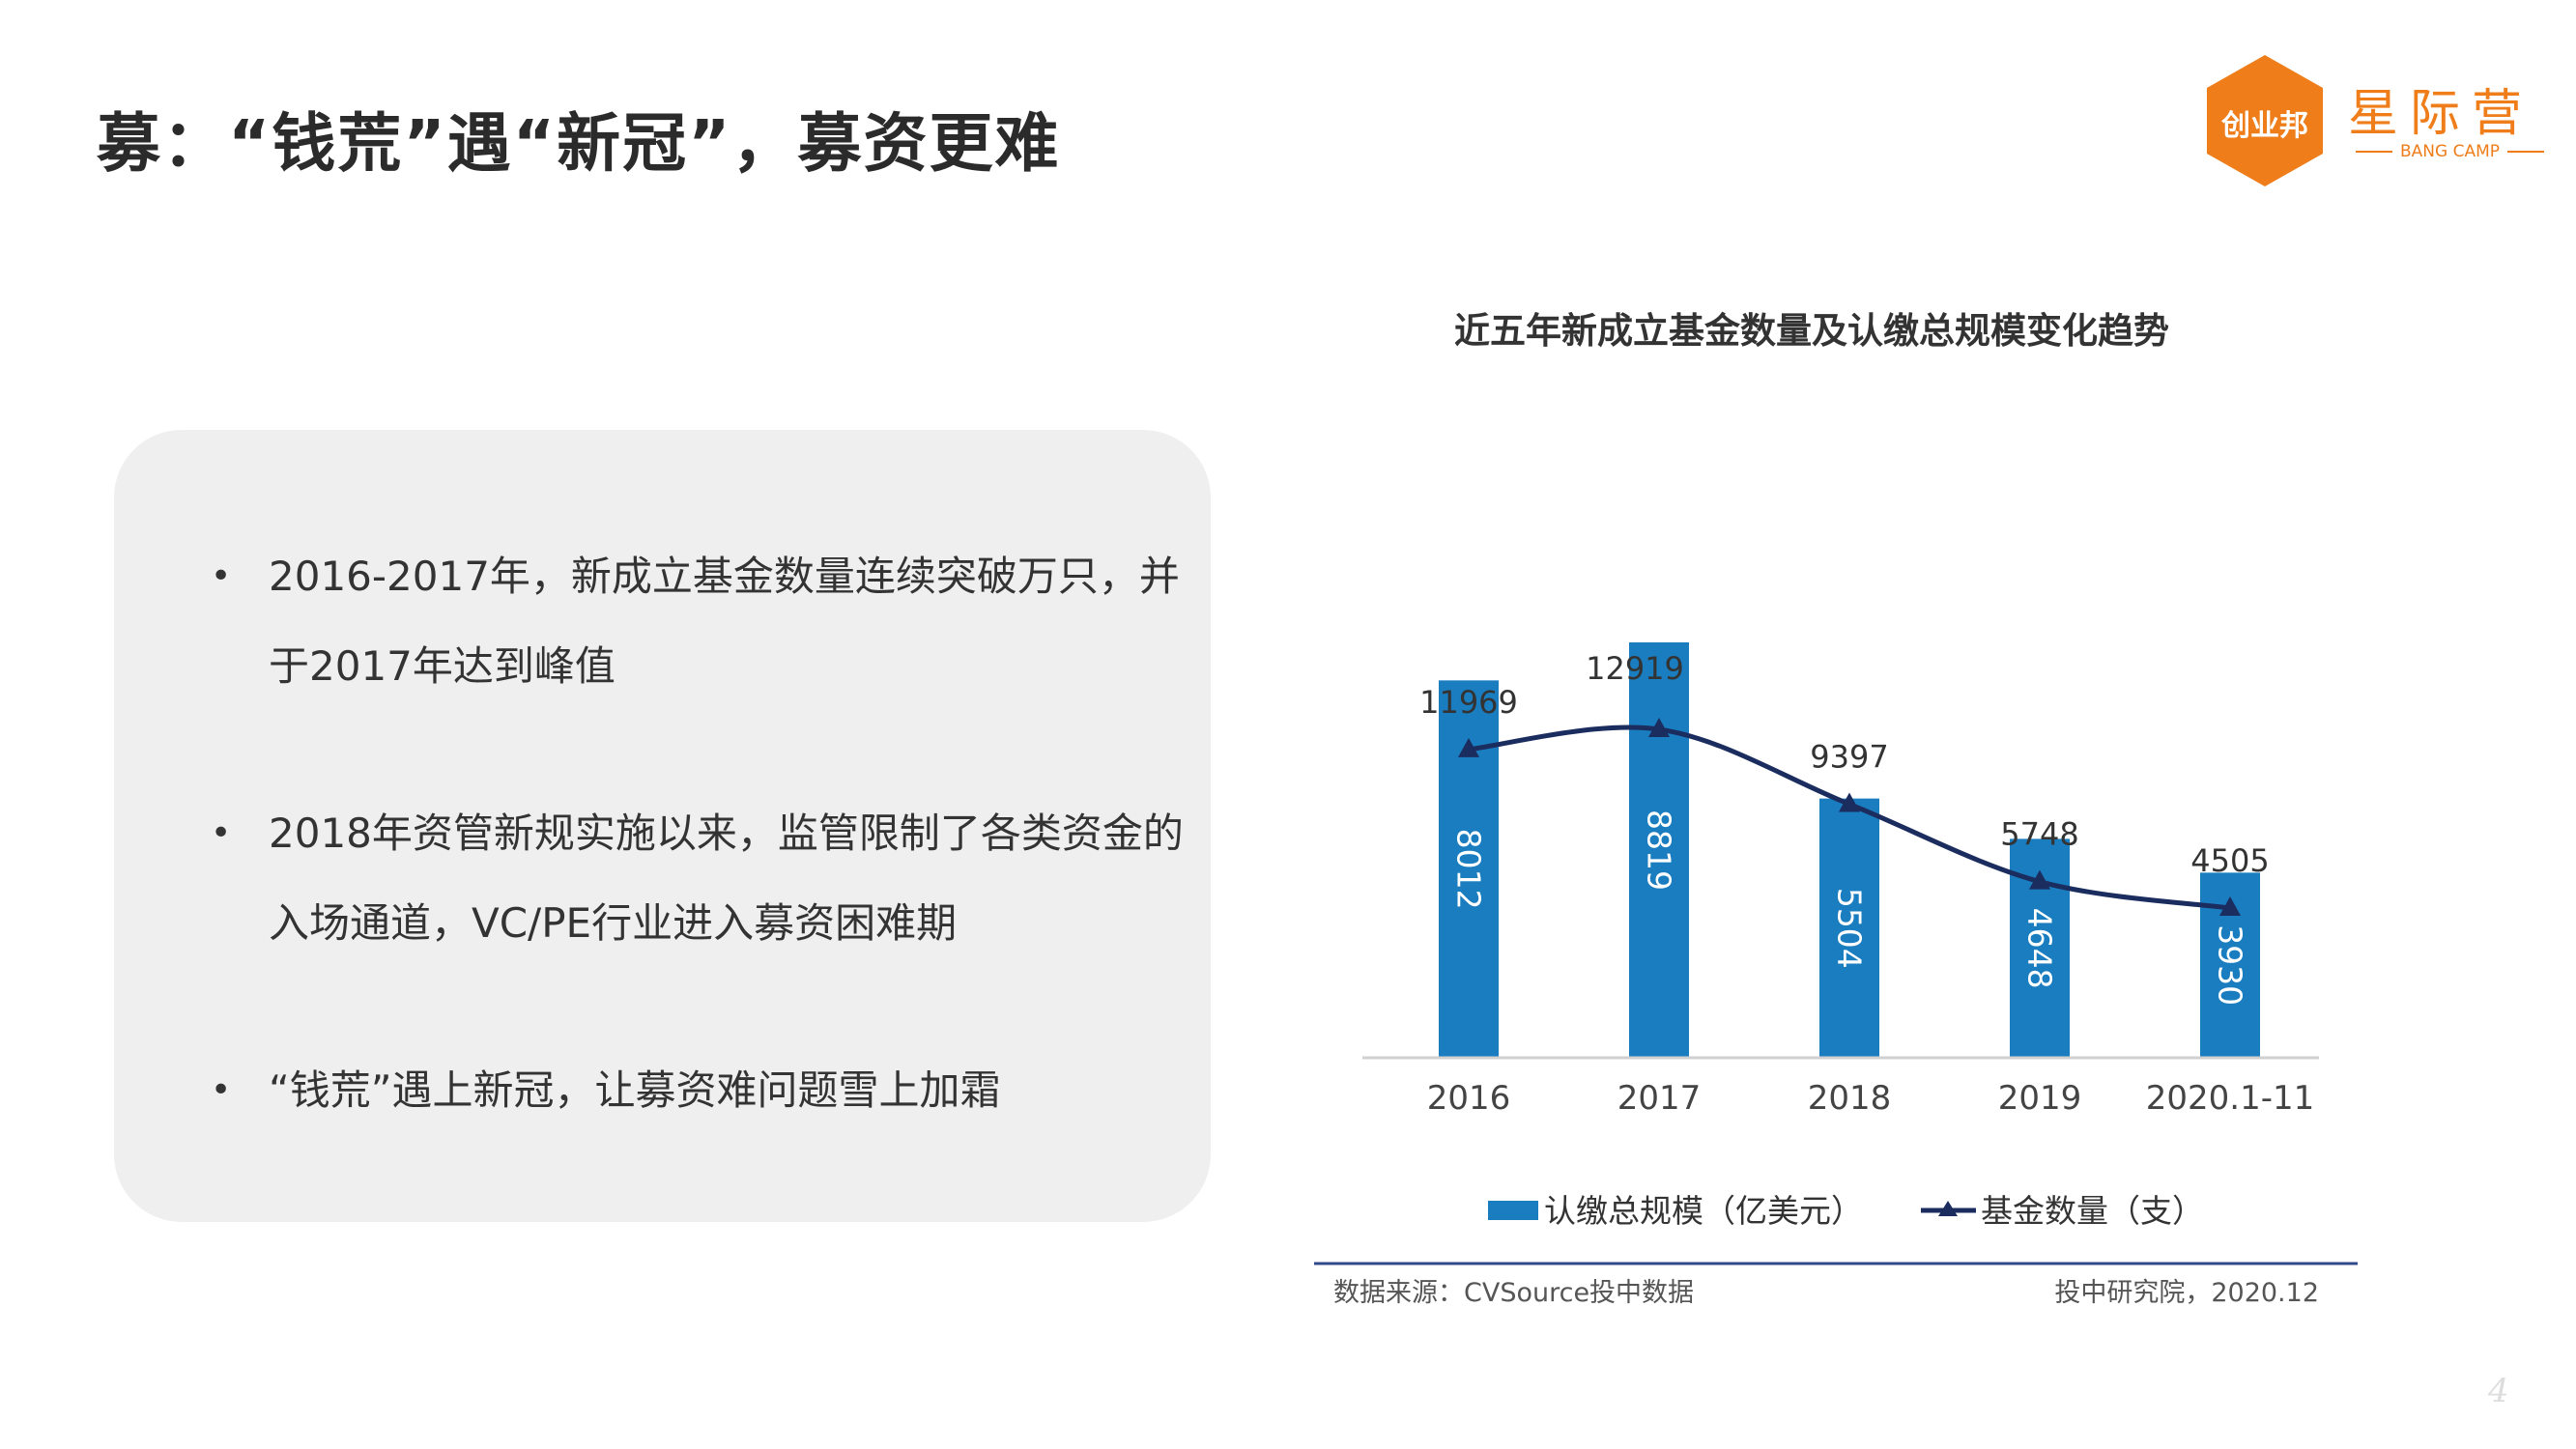 The width and height of the screenshot is (2576, 1449). Describe the element at coordinates (1513, 1210) in the screenshot. I see `legend-bar-swatch` at that location.